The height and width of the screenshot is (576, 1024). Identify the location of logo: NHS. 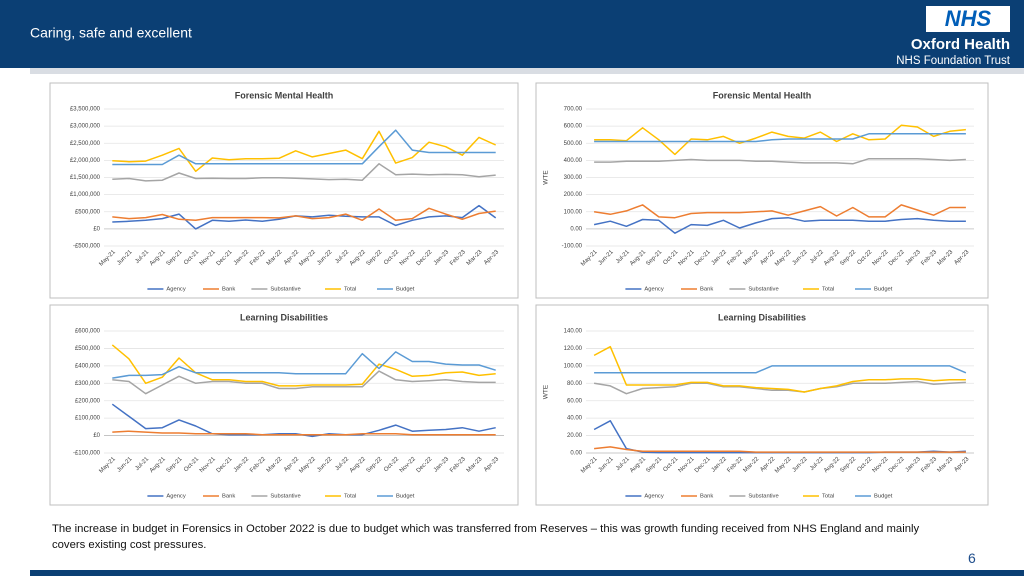
(968, 18).